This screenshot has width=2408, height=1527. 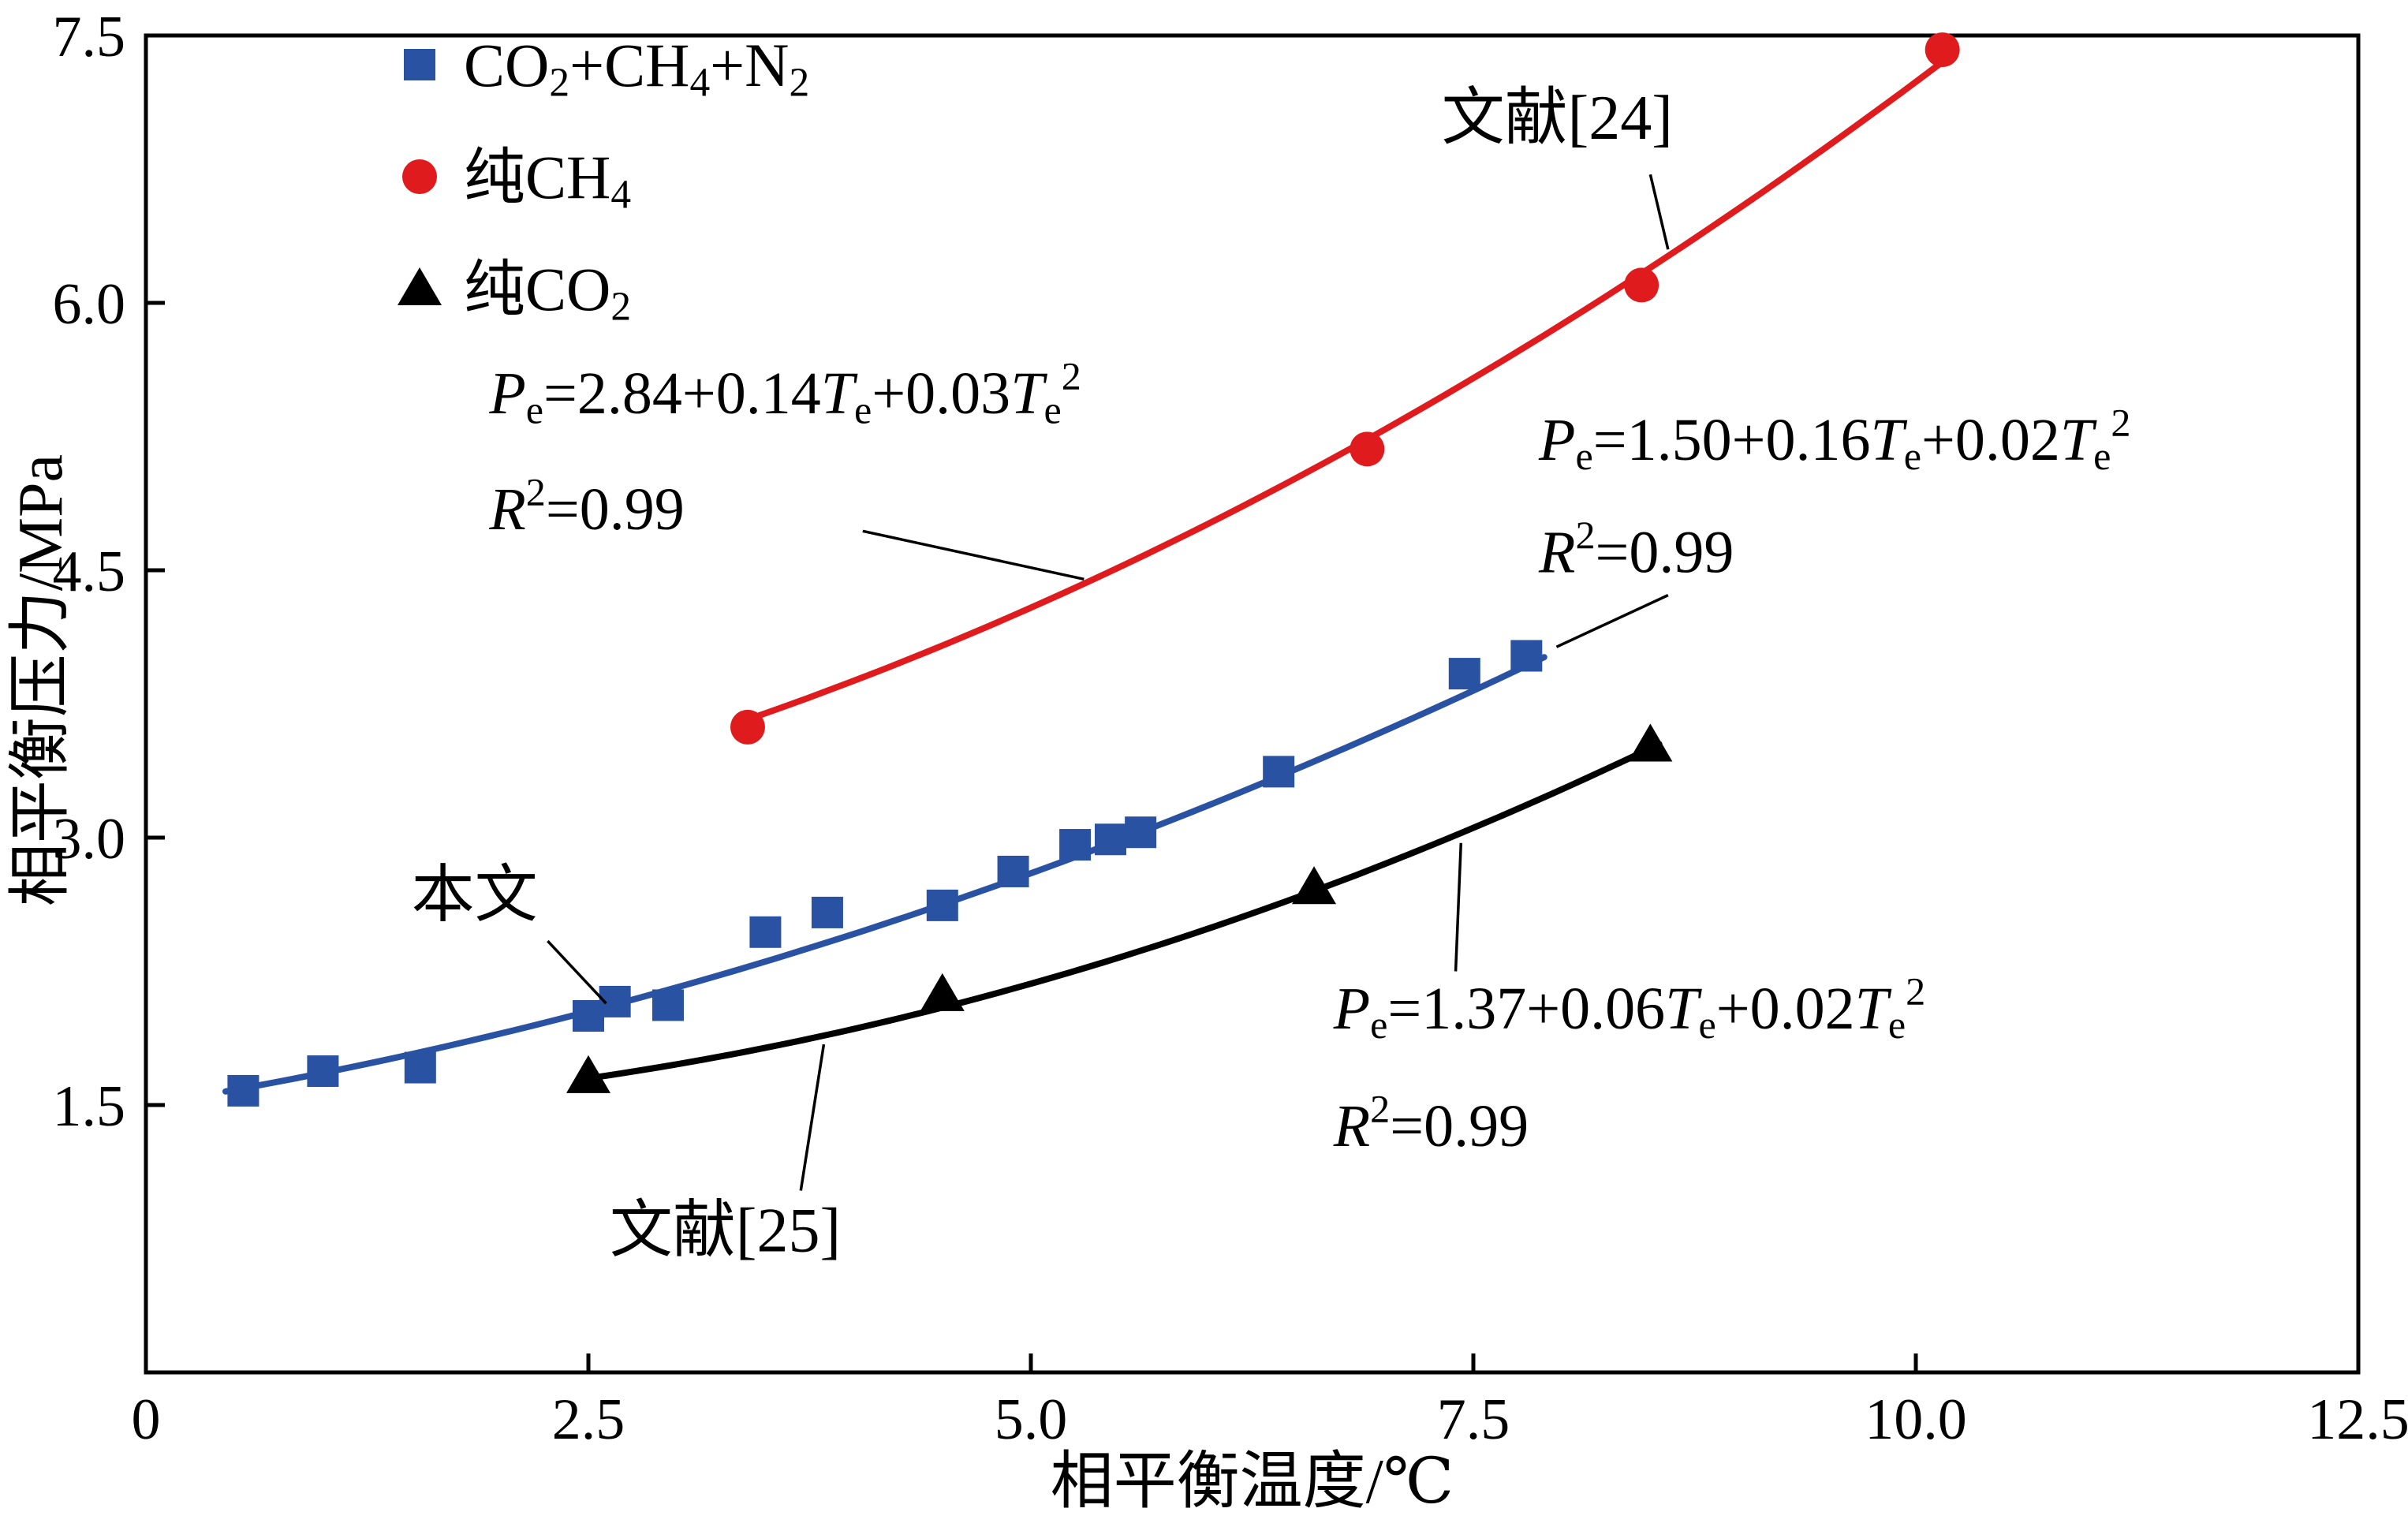 I want to click on x-tick-label-3: 7.5, so click(x=1473, y=1420).